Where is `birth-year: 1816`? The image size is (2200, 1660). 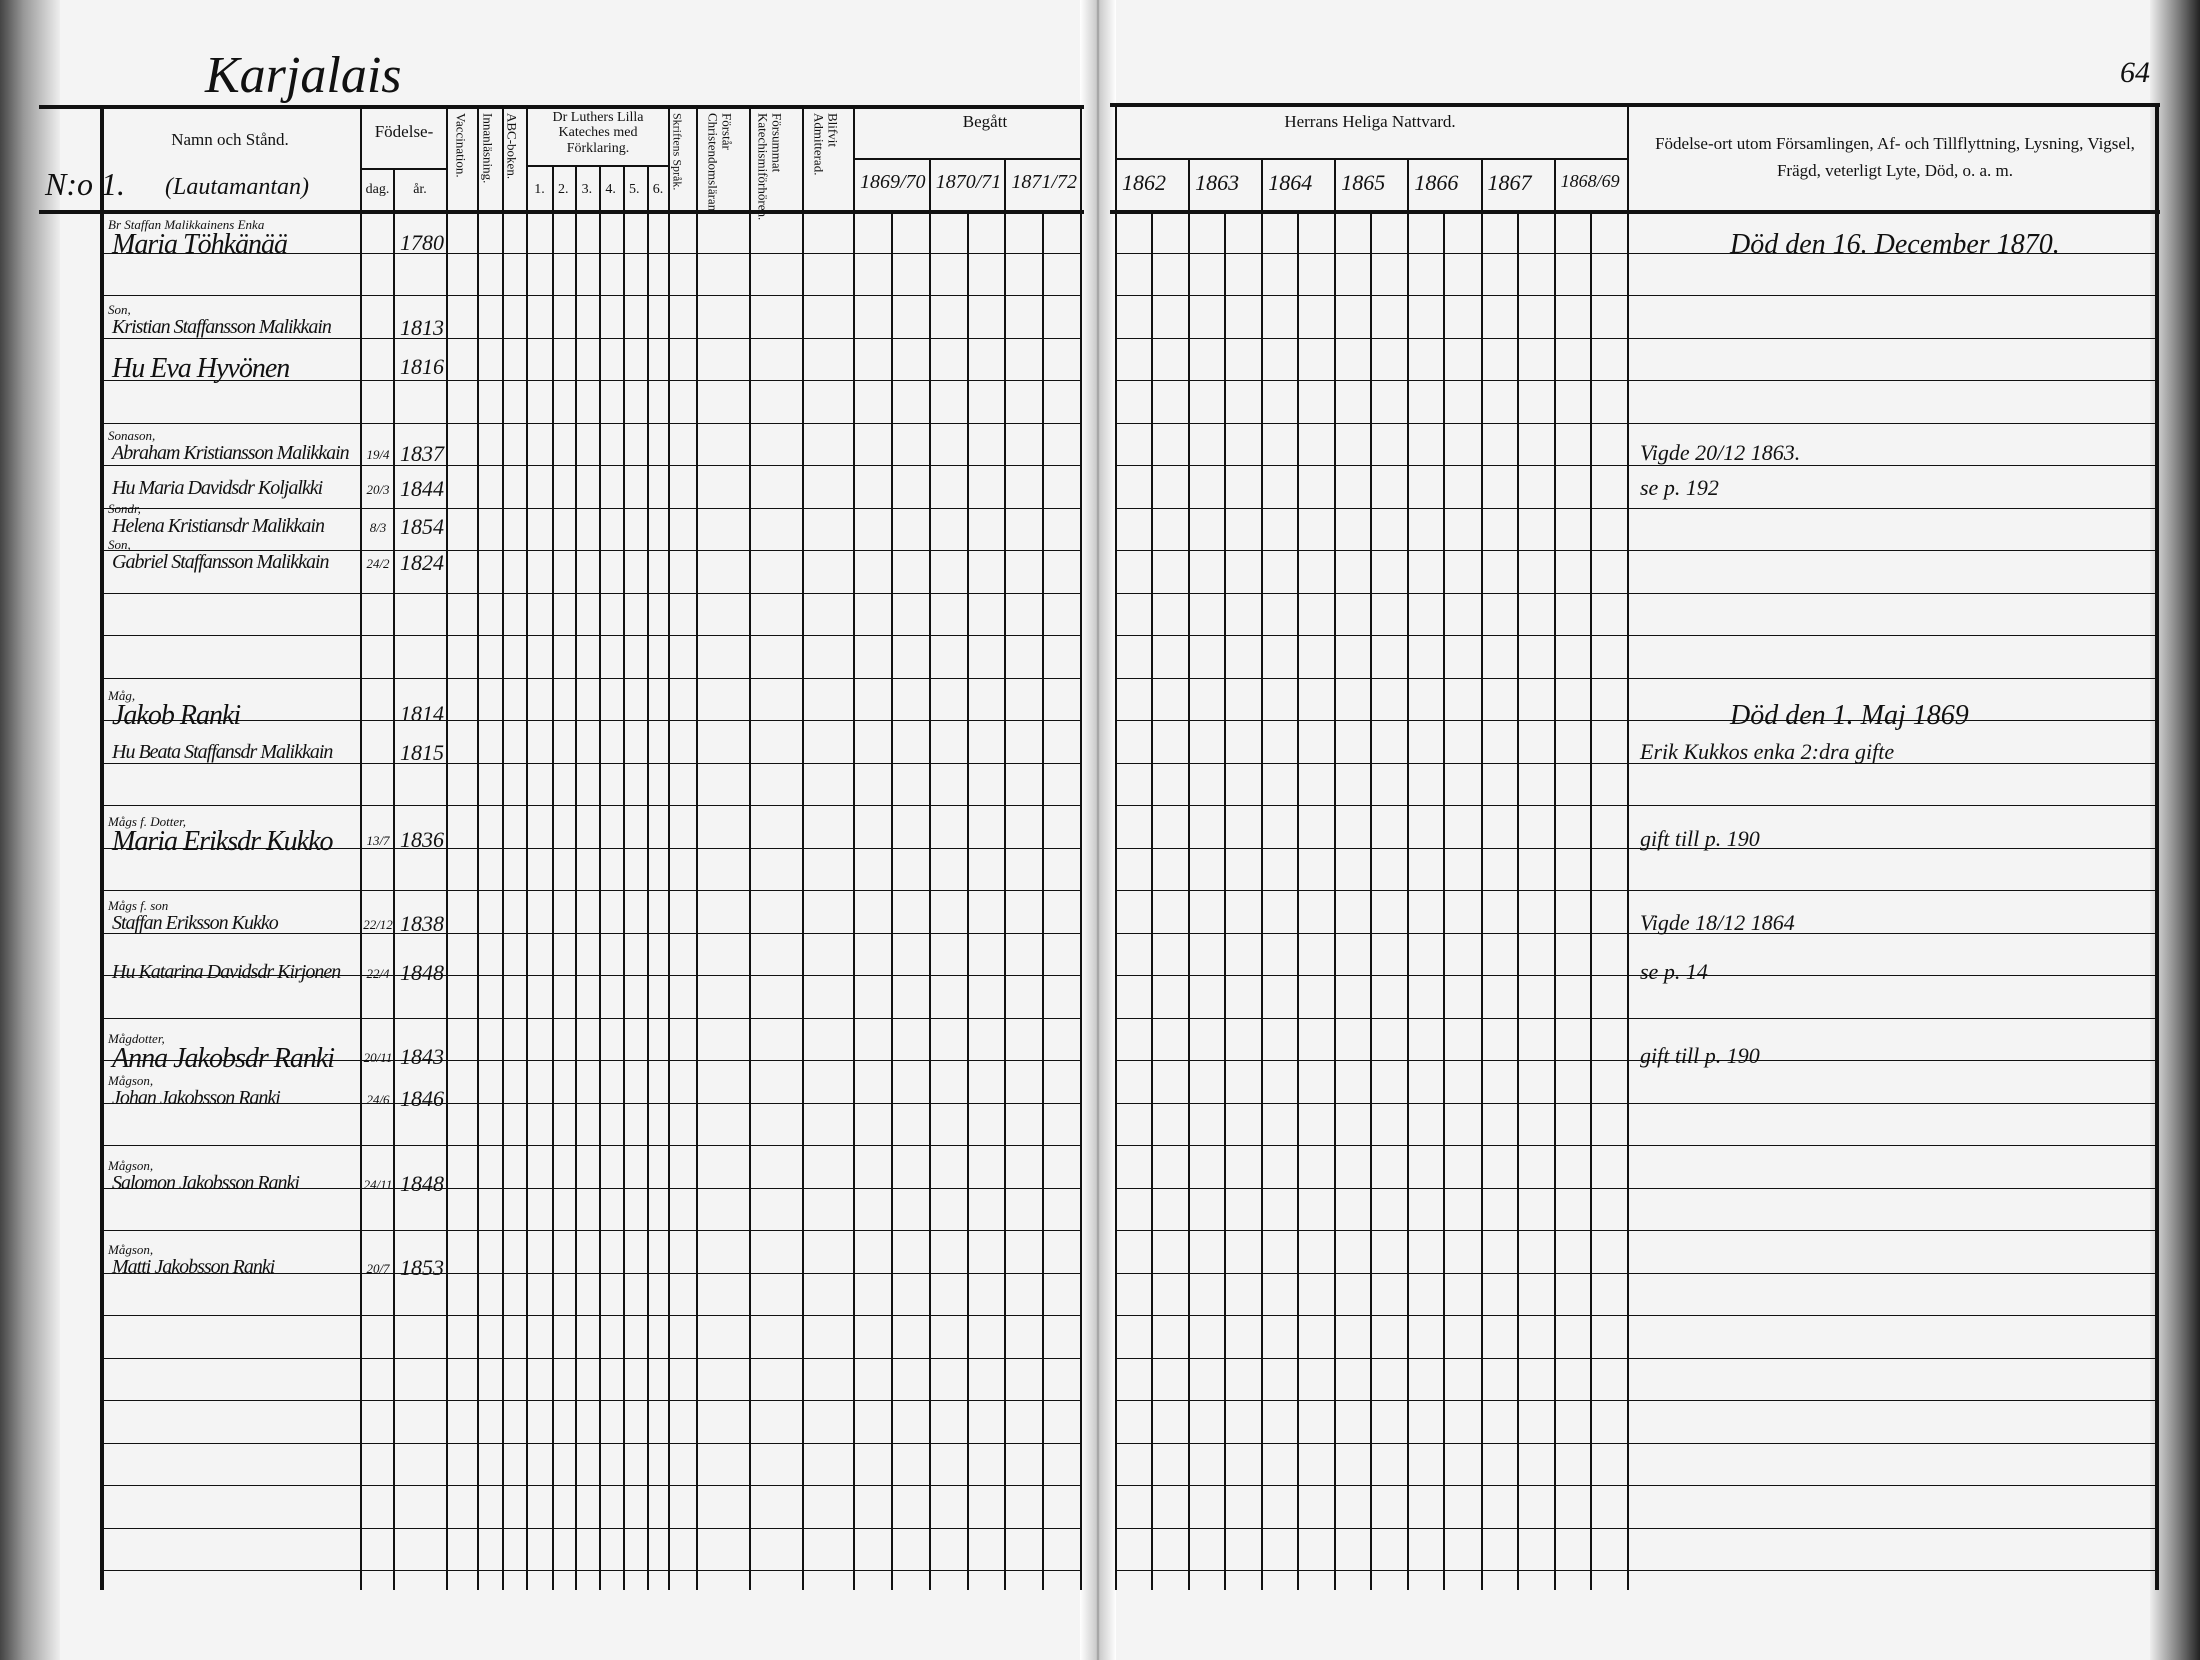 birth-year: 1816 is located at coordinates (422, 366).